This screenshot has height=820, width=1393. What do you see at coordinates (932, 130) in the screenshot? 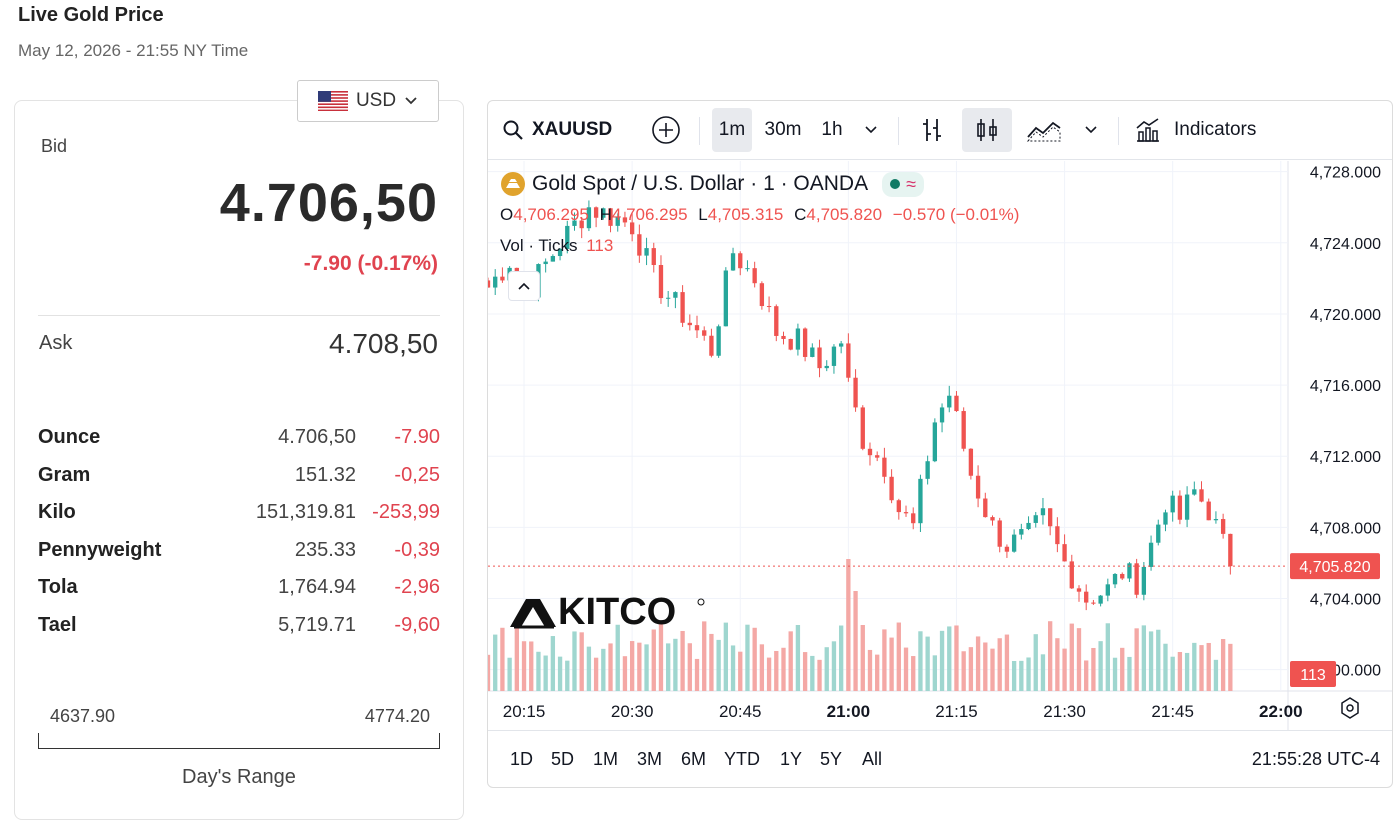
I see `bar-style-button` at bounding box center [932, 130].